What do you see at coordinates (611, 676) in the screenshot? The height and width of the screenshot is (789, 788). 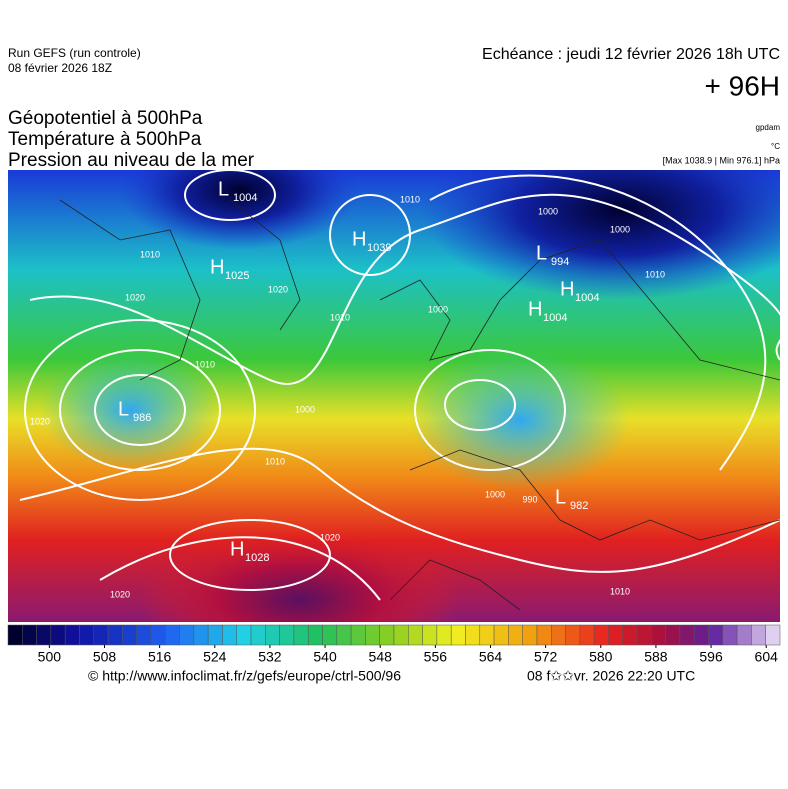 I see `issued-time: 08 f✩✩vr. 2026 22:20 UTC` at bounding box center [611, 676].